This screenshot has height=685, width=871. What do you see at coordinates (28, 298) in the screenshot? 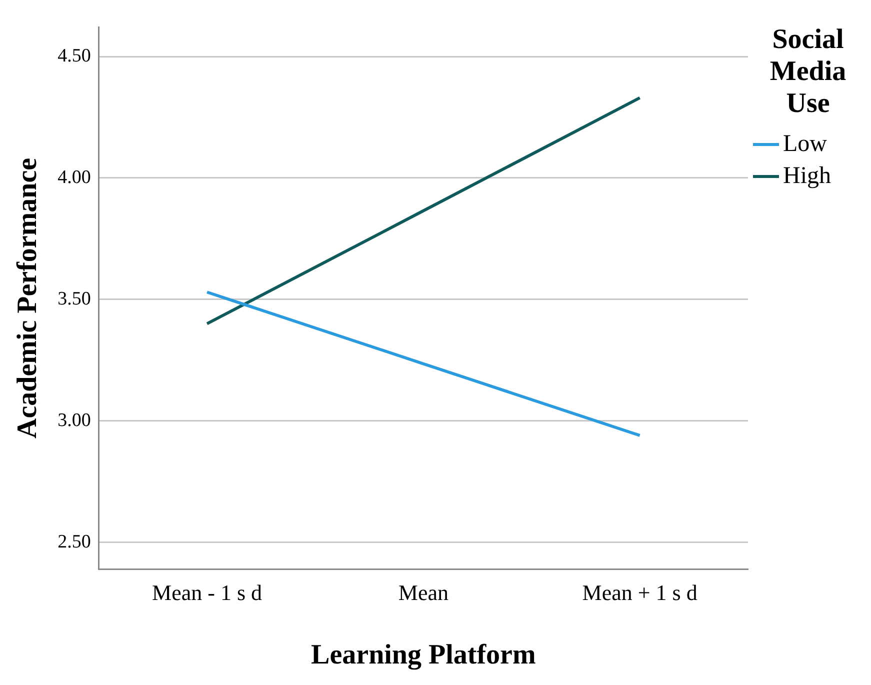
I see `y-axis-title: Academic Performance` at bounding box center [28, 298].